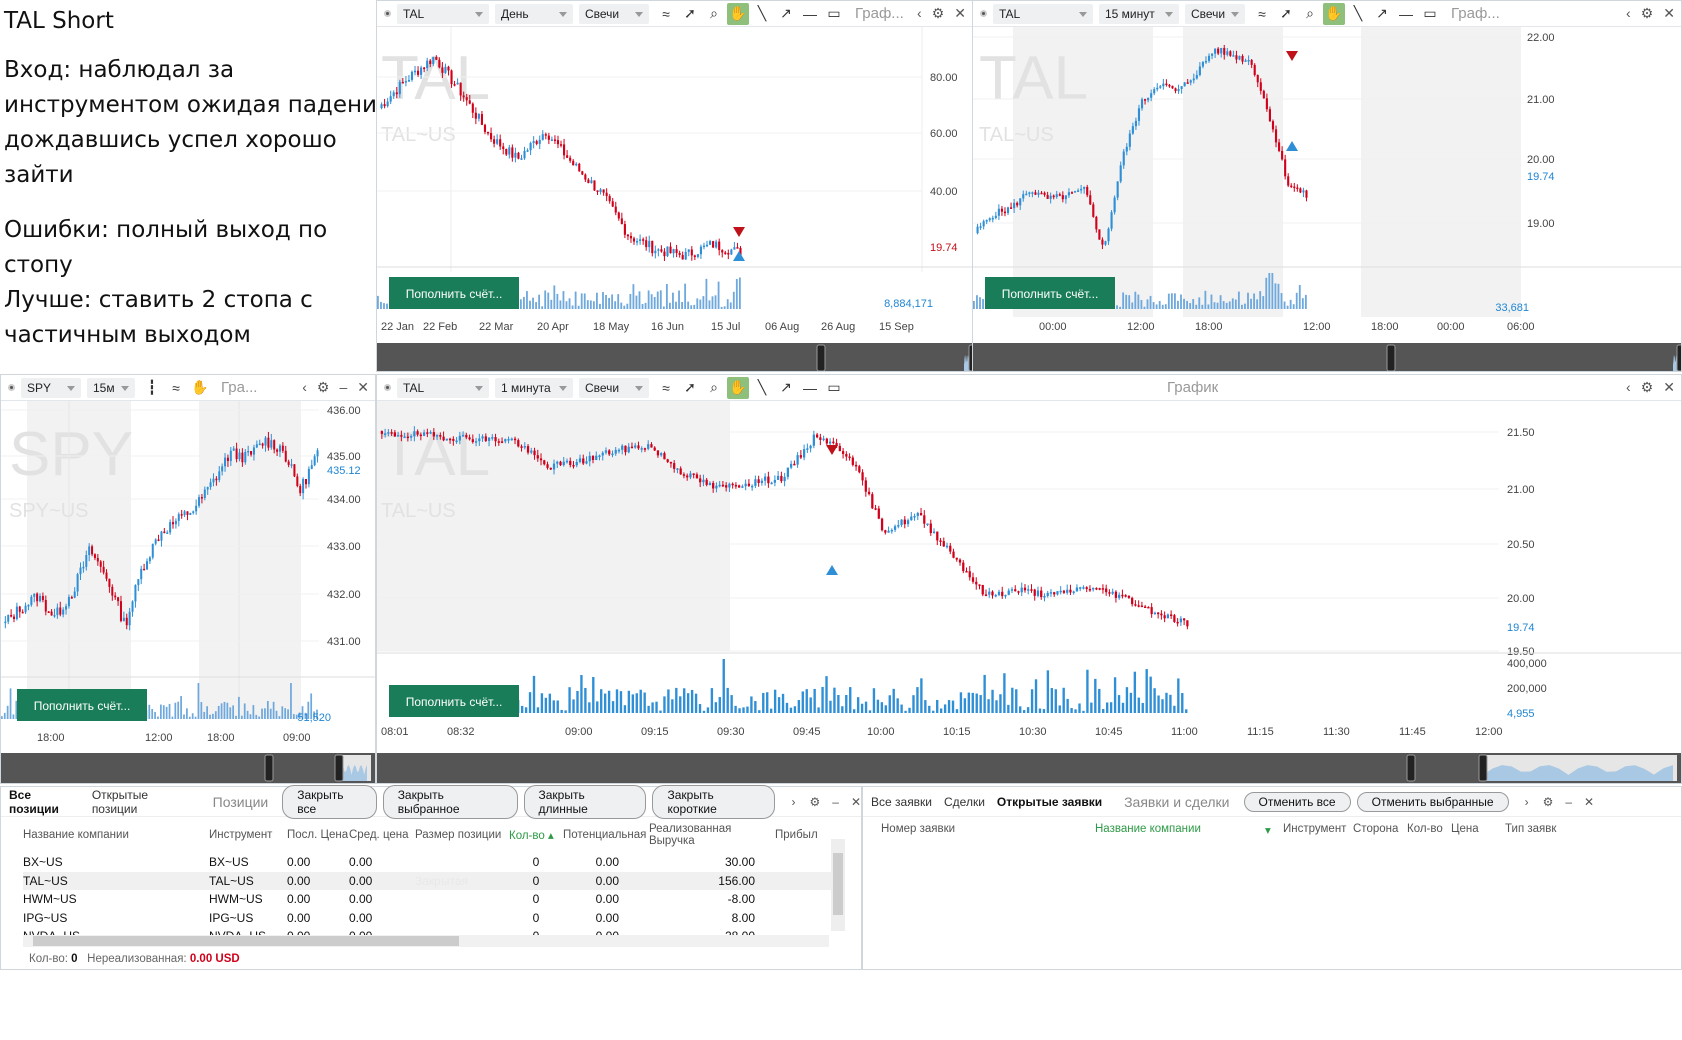 This screenshot has height=1040, width=1682. Describe the element at coordinates (605, 835) in the screenshot. I see `col-header: Потенциальная` at that location.